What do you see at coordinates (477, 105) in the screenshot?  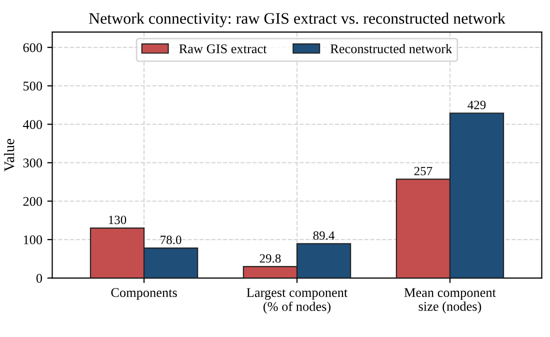 I see `data-label: 429` at bounding box center [477, 105].